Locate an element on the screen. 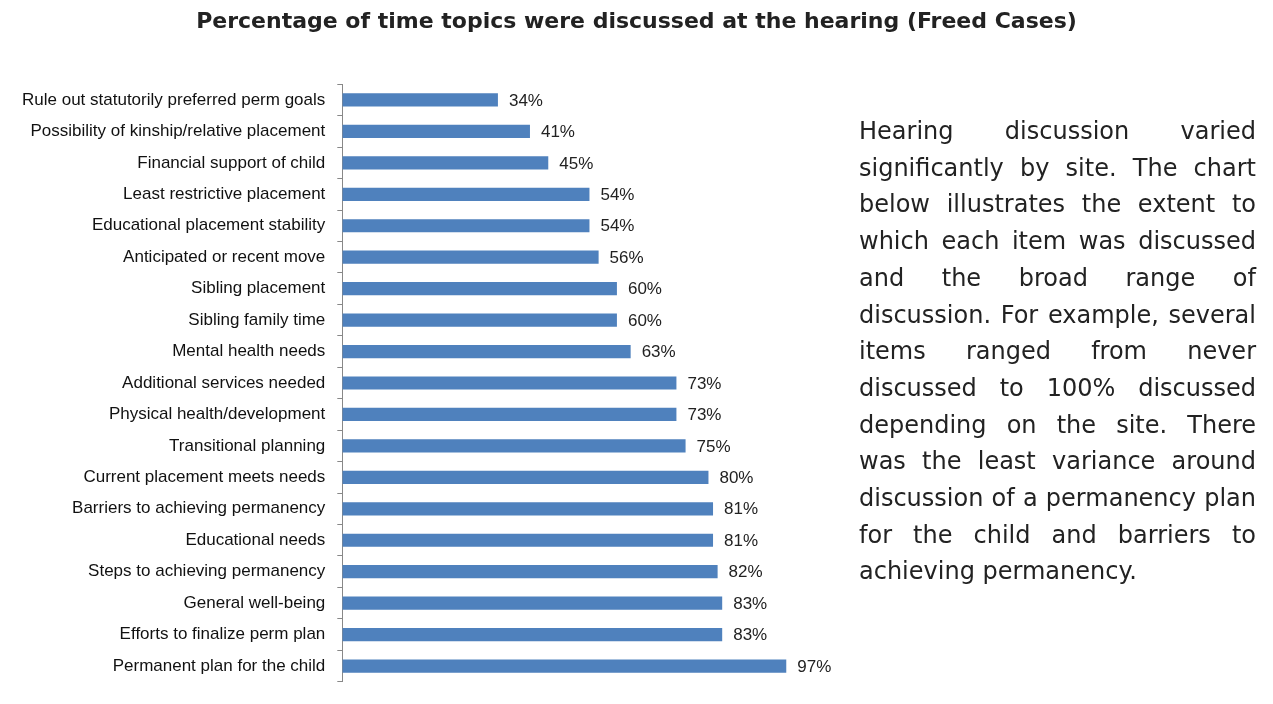 The image size is (1273, 704). y-tick-label: Educational placement stability is located at coordinates (208, 225).